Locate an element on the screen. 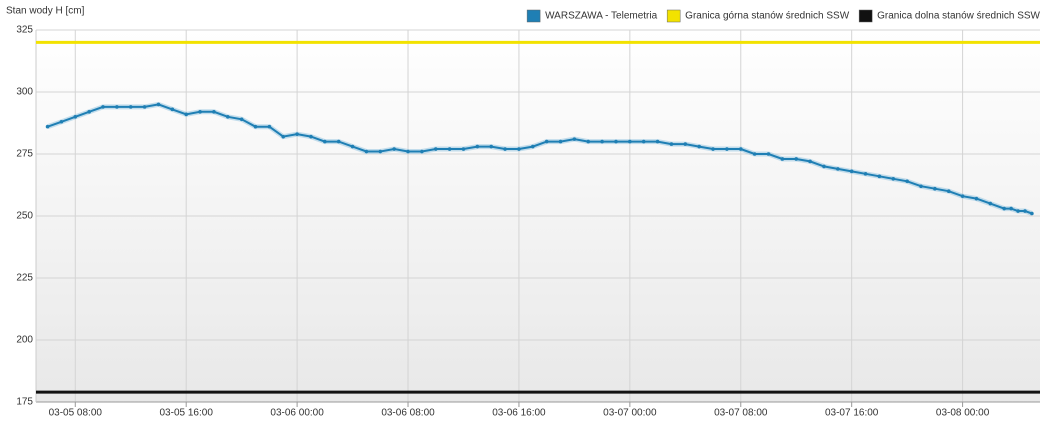 Image resolution: width=1043 pixels, height=421 pixels. x-tick-label: 03-05 16:00 is located at coordinates (187, 413).